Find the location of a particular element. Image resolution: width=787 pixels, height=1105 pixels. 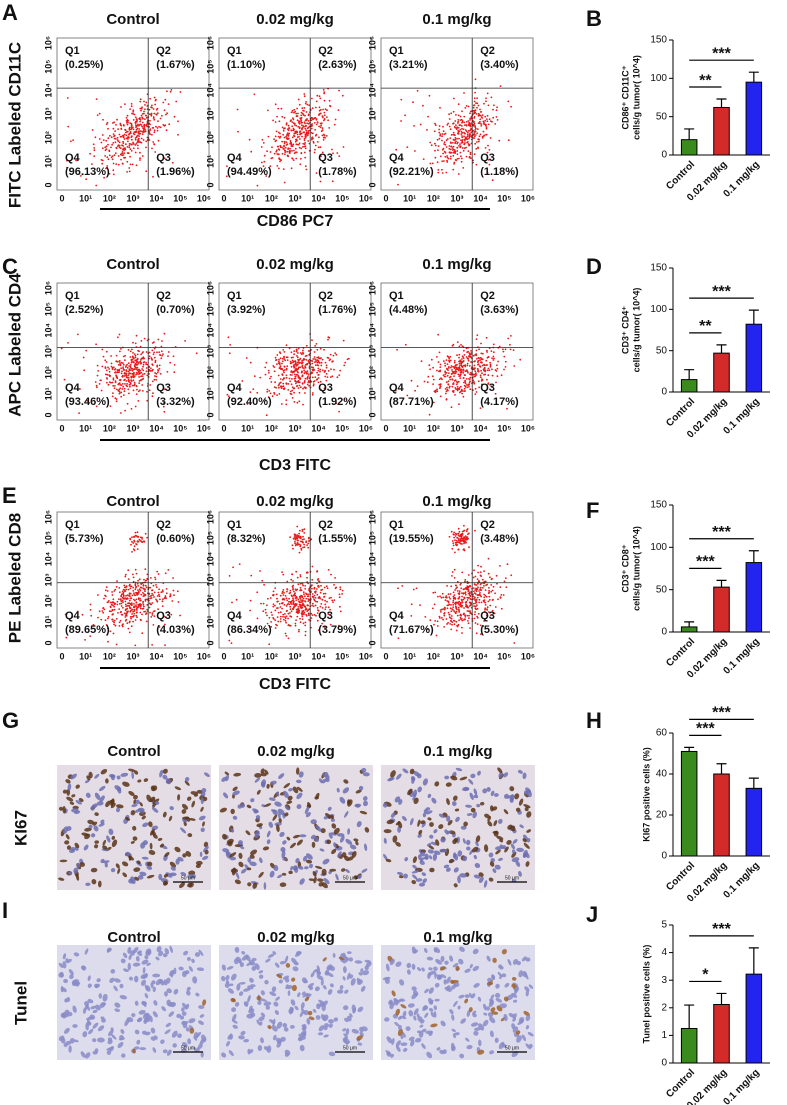

plot-title: 0.1 mg/kg is located at coordinates (456, 501).